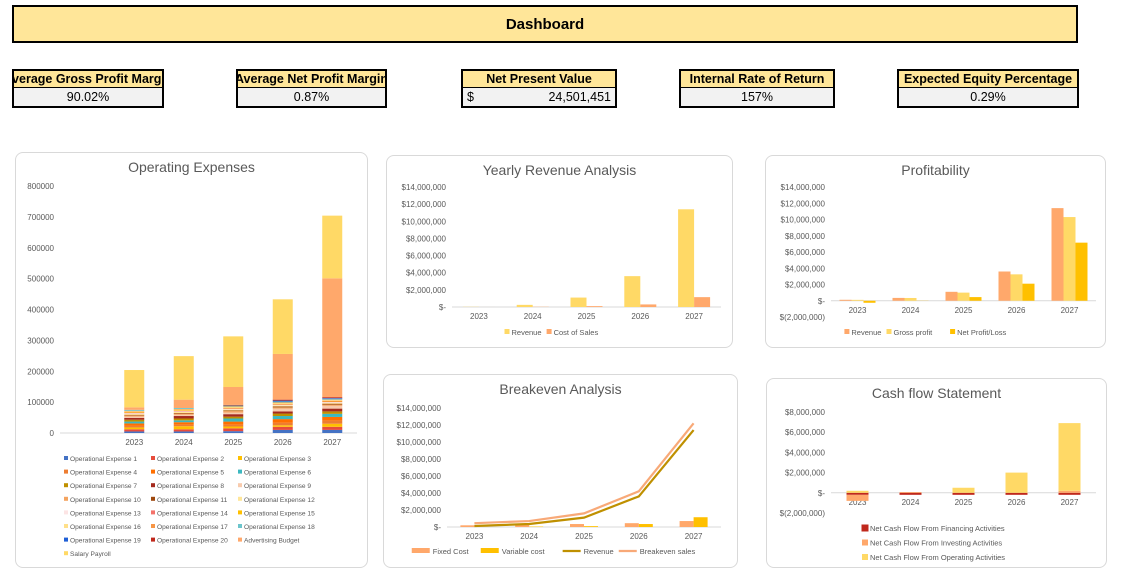 The height and width of the screenshot is (577, 1131). What do you see at coordinates (277, 459) in the screenshot?
I see `legend-label: Operational Expense 3` at bounding box center [277, 459].